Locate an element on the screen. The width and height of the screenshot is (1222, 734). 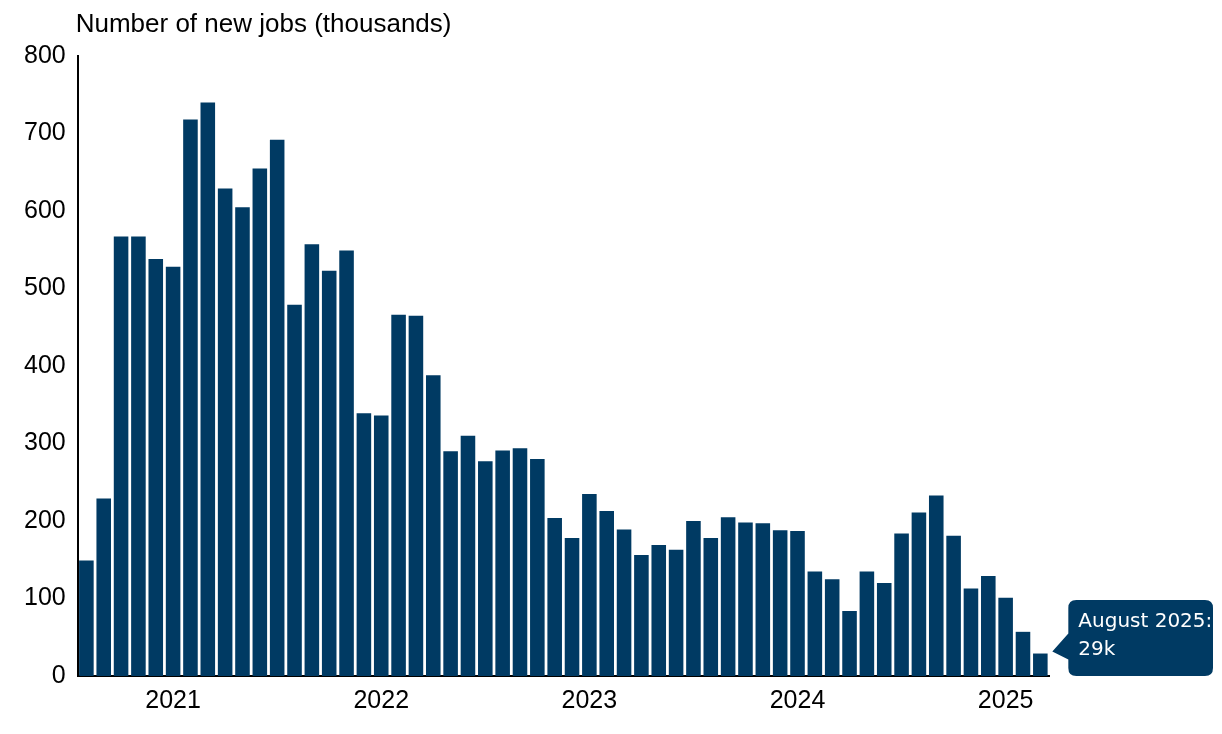
x-tick-label: 2021 is located at coordinates (173, 698).